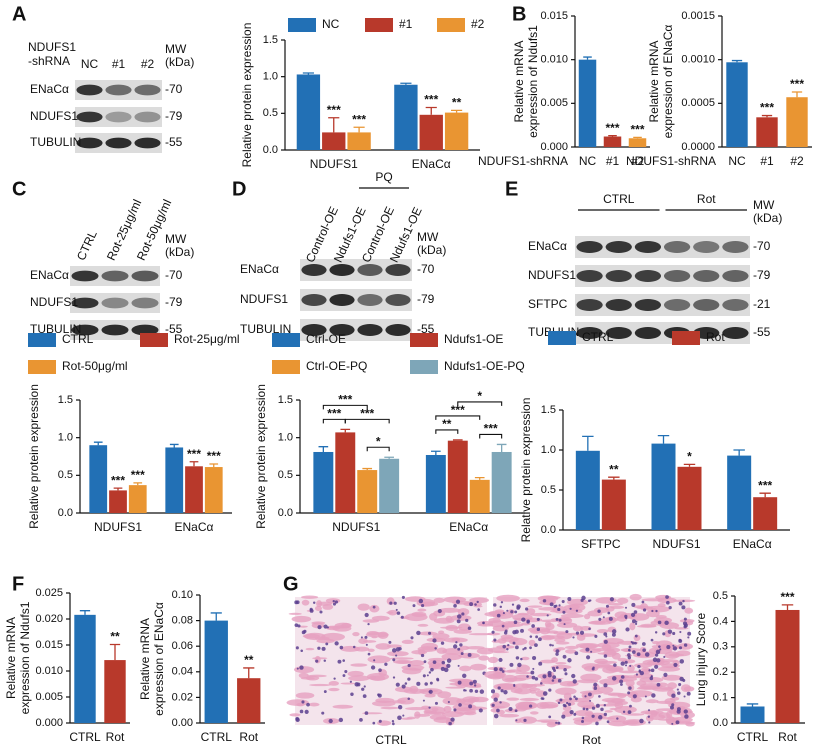 Image resolution: width=824 pixels, height=749 pixels. Describe the element at coordinates (468, 527) in the screenshot. I see `x-tick-label: ENaCα` at that location.